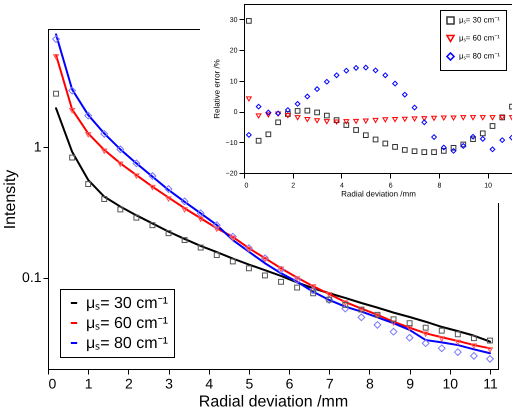 The image size is (512, 416). Describe the element at coordinates (249, 384) in the screenshot. I see `x-tick-label: 5` at that location.